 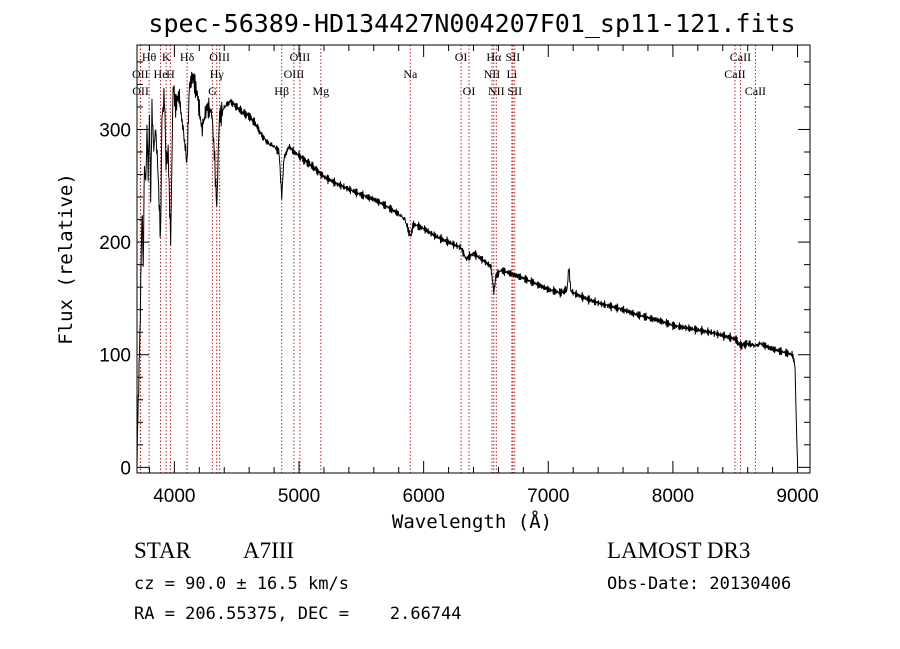 What do you see at coordinates (219, 57) in the screenshot?
I see `line-label-13: OIII` at bounding box center [219, 57].